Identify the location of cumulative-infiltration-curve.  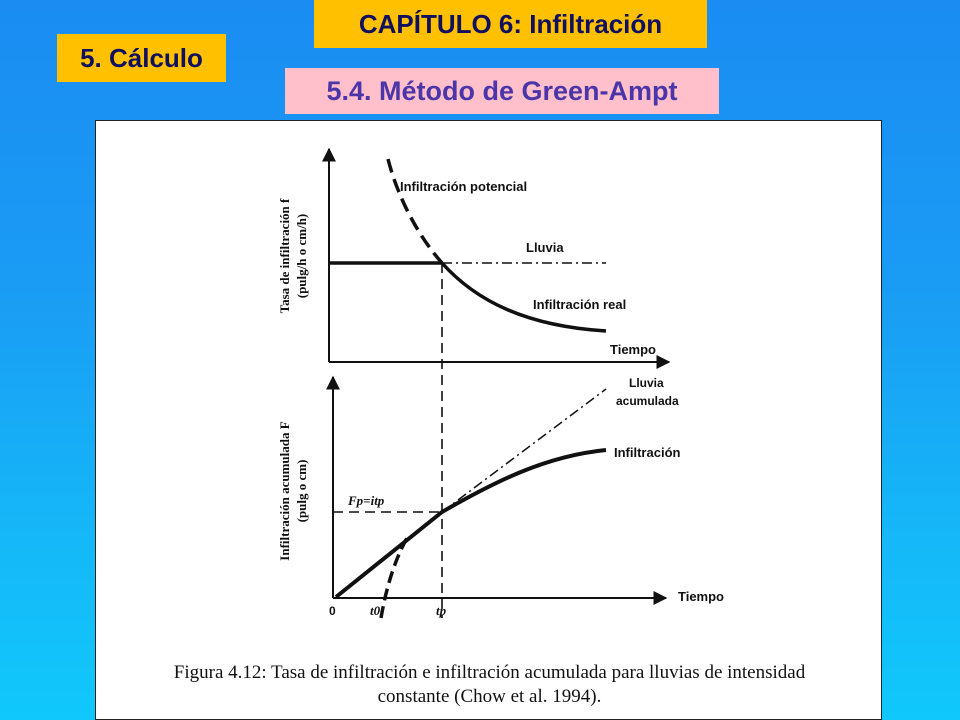
(470, 523).